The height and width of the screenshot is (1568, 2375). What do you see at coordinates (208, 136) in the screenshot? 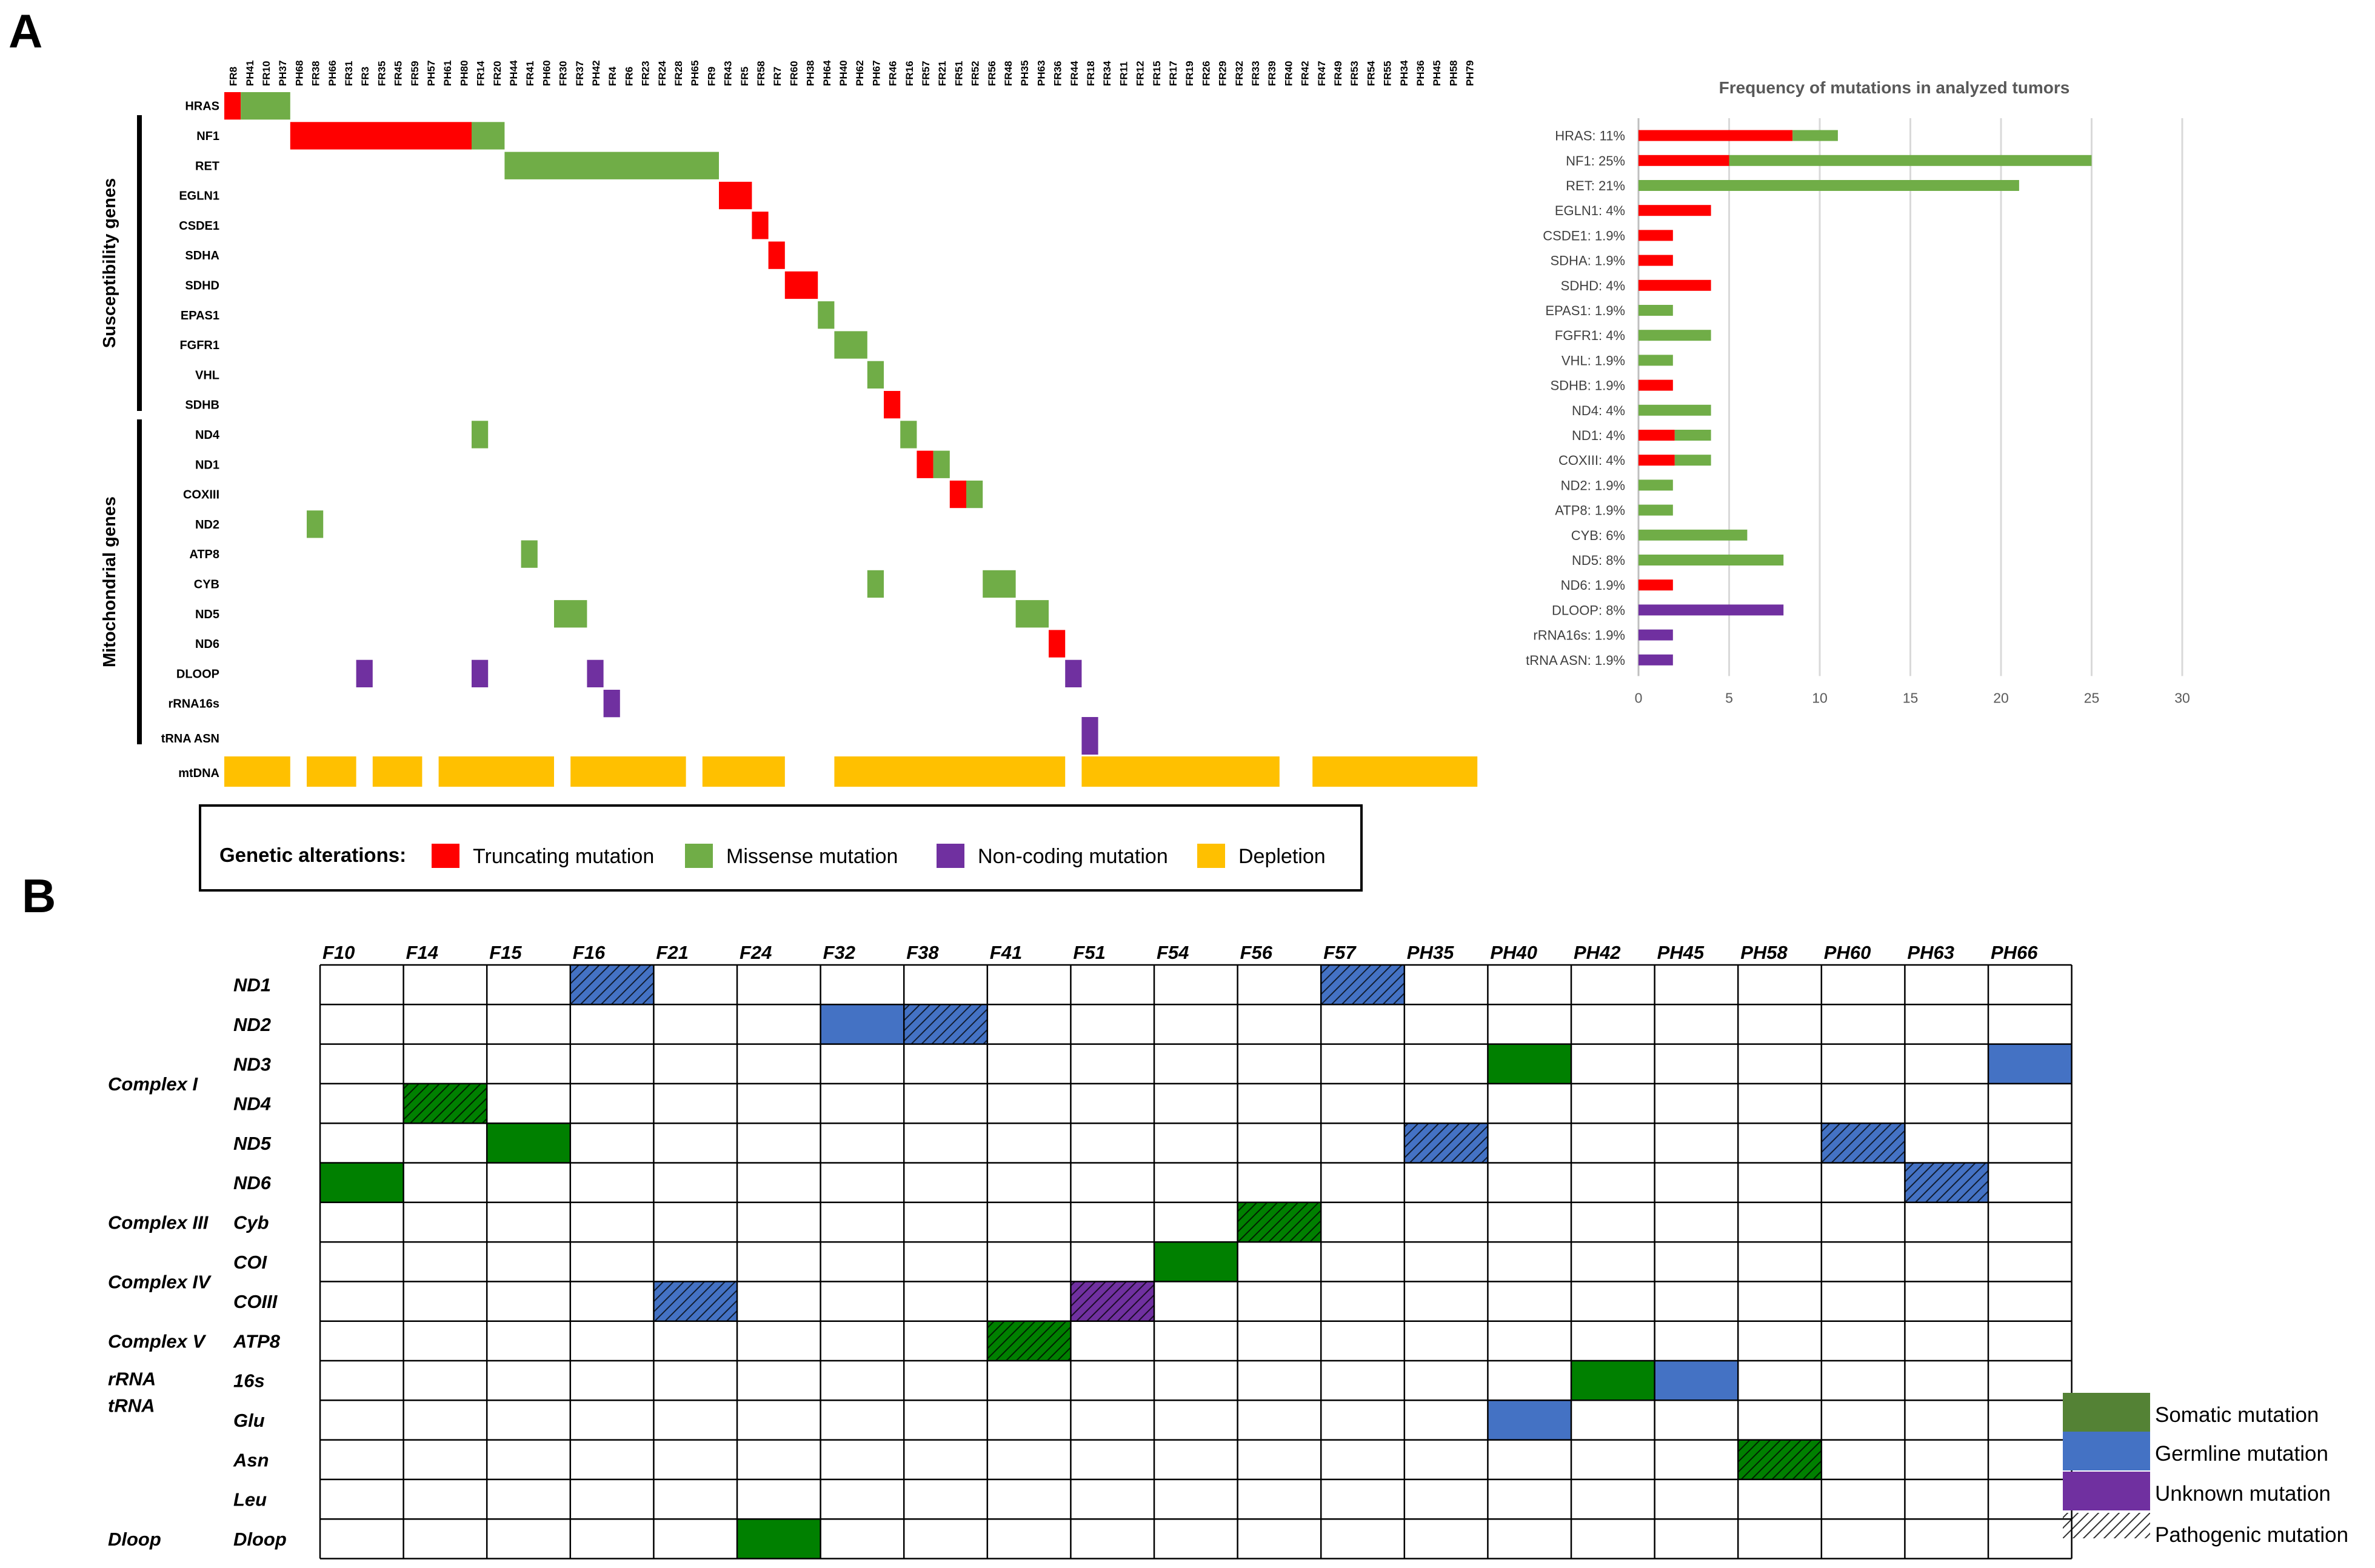
I see `gene-label-nf1: NF1` at bounding box center [208, 136].